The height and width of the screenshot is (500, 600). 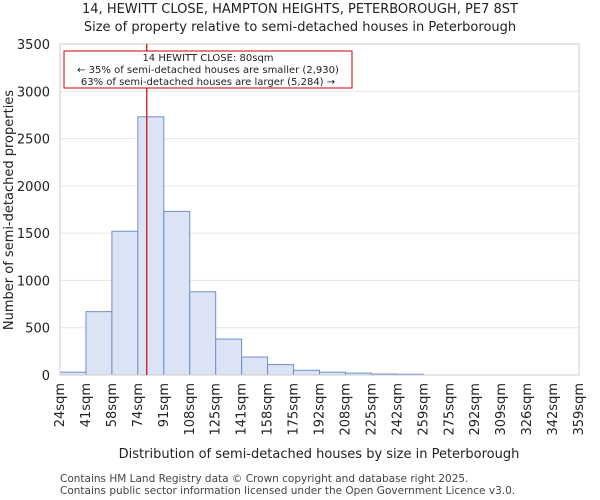 What do you see at coordinates (112, 405) in the screenshot?
I see `x-tick-58sqm: 58sqm` at bounding box center [112, 405].